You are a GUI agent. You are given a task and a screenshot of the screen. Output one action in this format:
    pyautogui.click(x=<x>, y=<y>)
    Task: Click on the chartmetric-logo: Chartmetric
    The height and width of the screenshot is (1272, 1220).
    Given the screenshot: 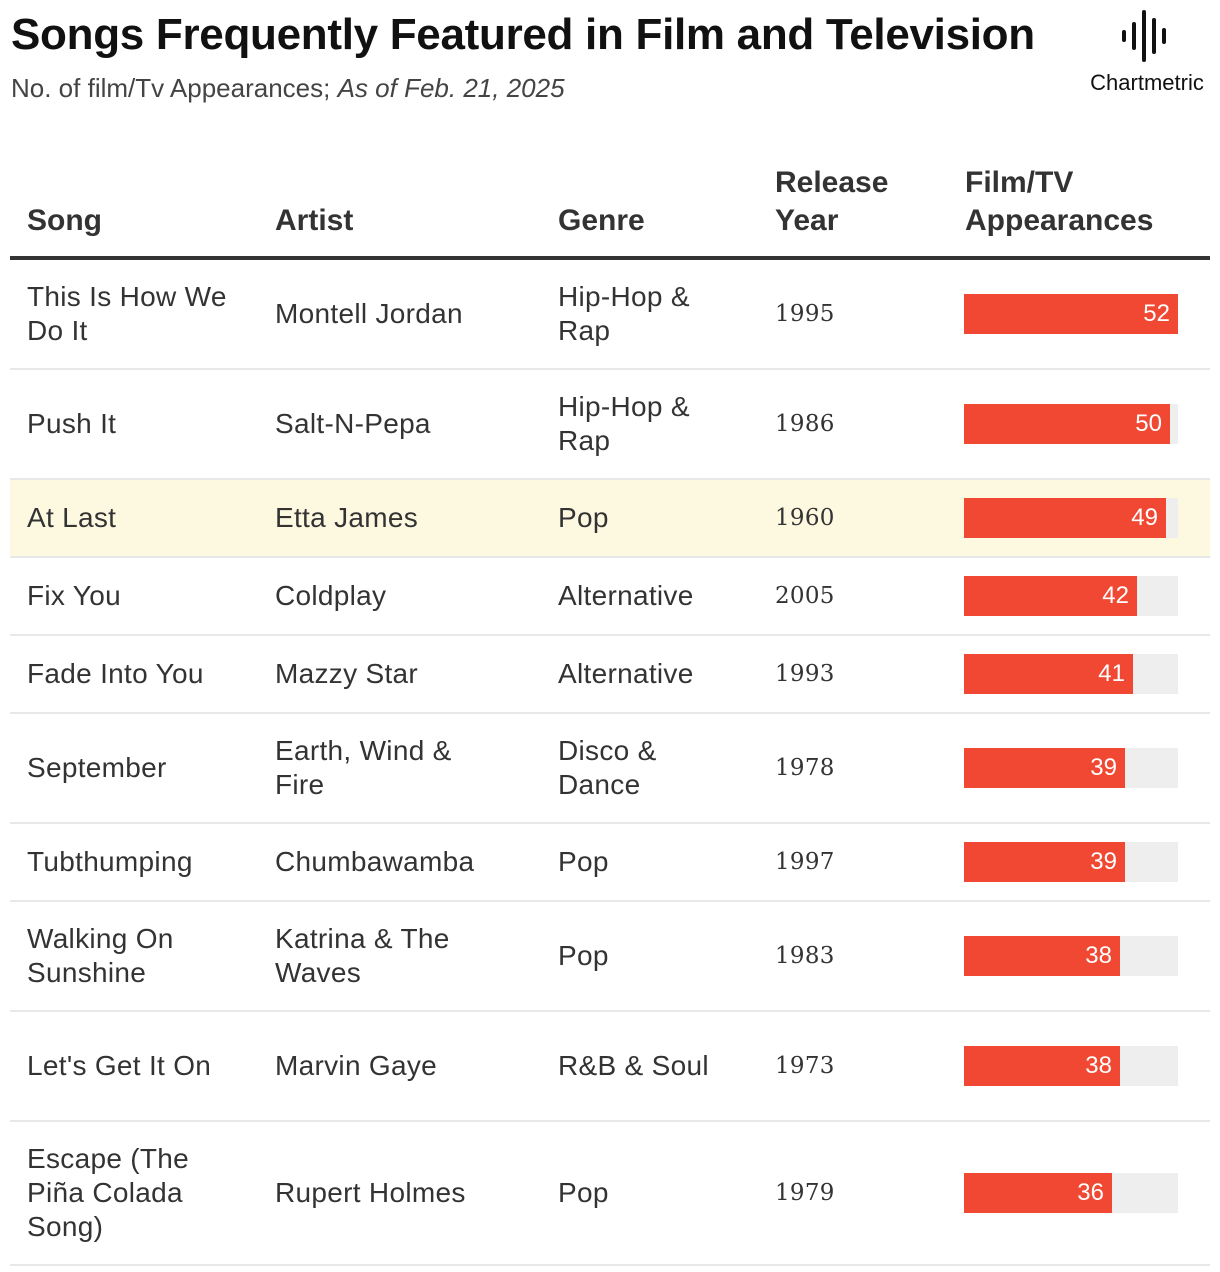 What is the action you would take?
    pyautogui.click(x=1147, y=53)
    